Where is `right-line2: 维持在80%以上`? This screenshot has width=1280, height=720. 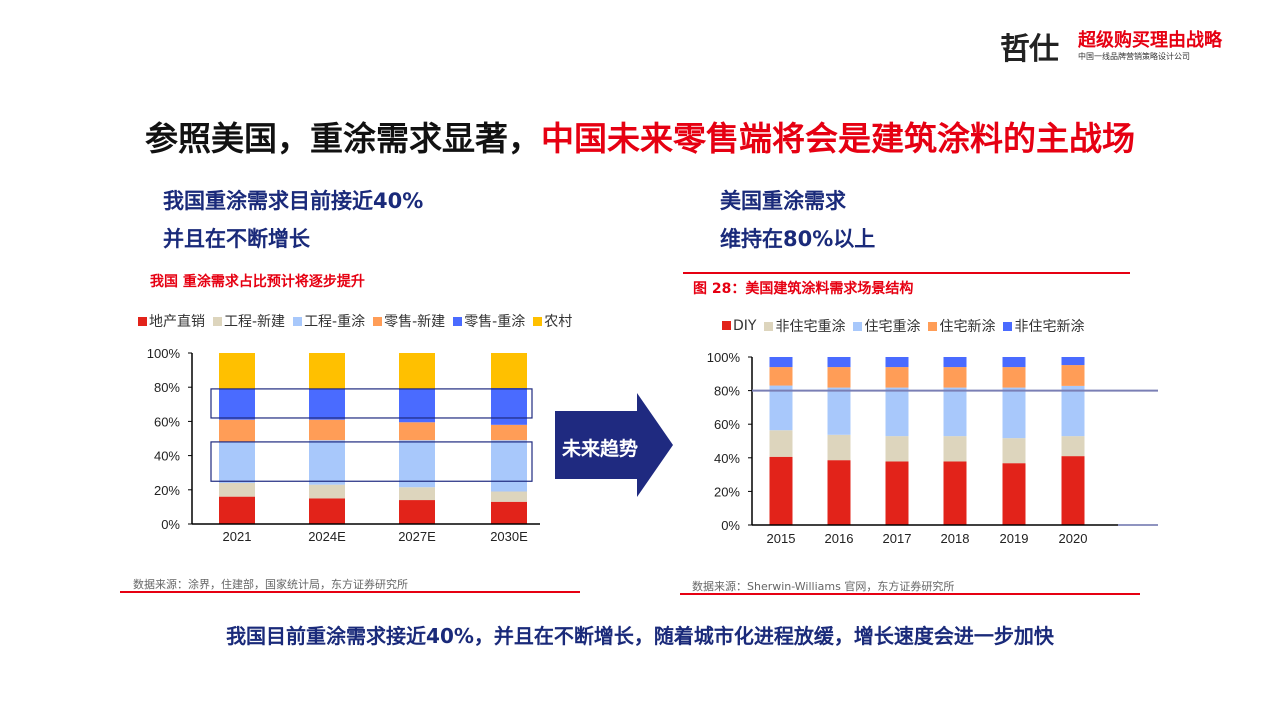
right-line2: 维持在80%以上 is located at coordinates (798, 239).